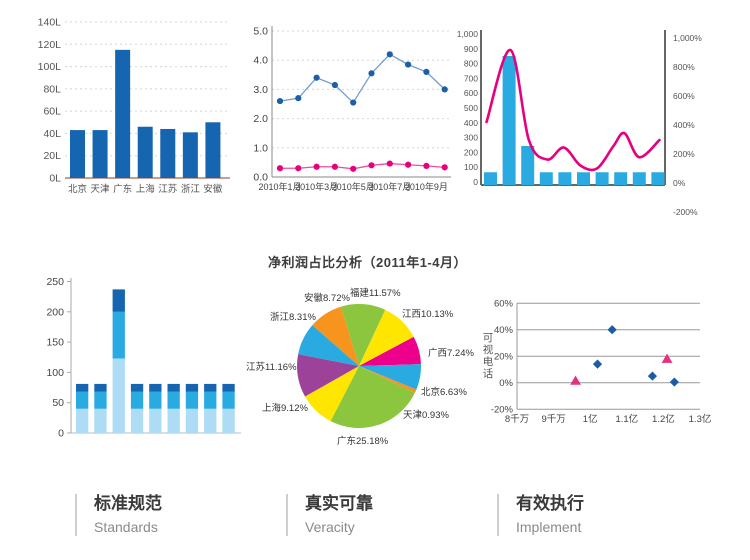 Image resolution: width=750 pixels, height=560 pixels. I want to click on axis-label: 1.3亿, so click(700, 419).